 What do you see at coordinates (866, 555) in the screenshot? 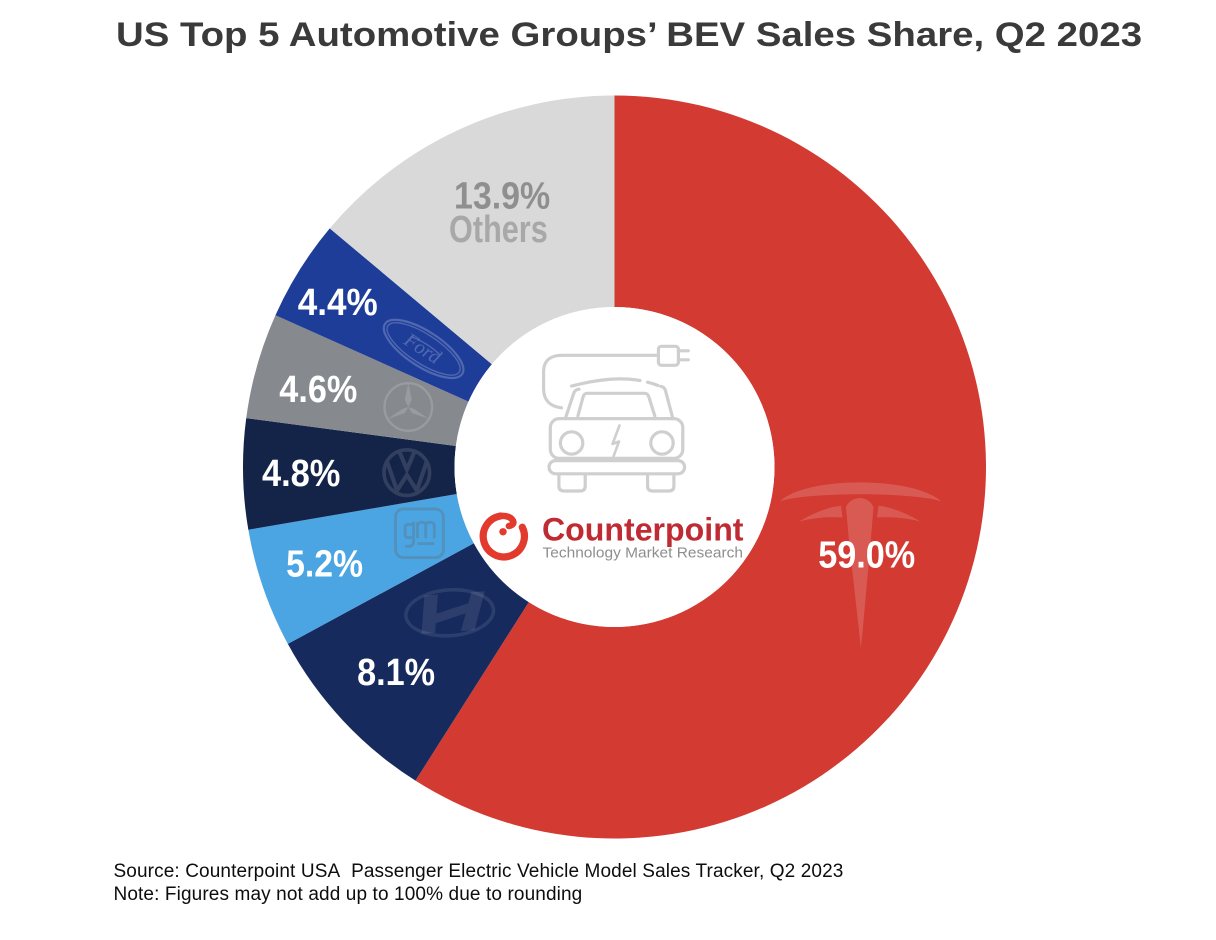
I see `svg-text: 59.0%` at bounding box center [866, 555].